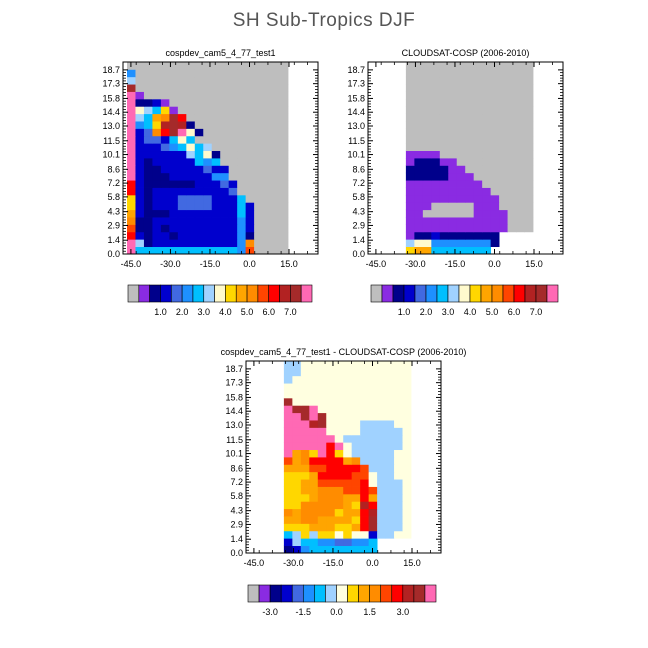 The width and height of the screenshot is (648, 648). I want to click on x-tick-label: 15.0, so click(412, 563).